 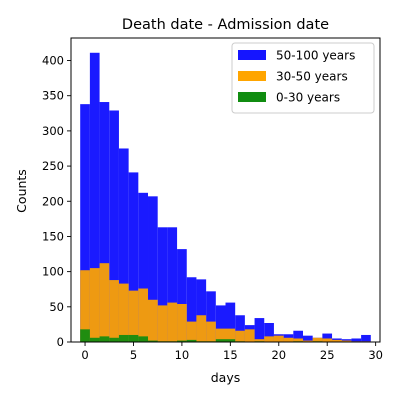 What do you see at coordinates (252, 76) in the screenshot?
I see `legend-swatch-30-50-years` at bounding box center [252, 76].